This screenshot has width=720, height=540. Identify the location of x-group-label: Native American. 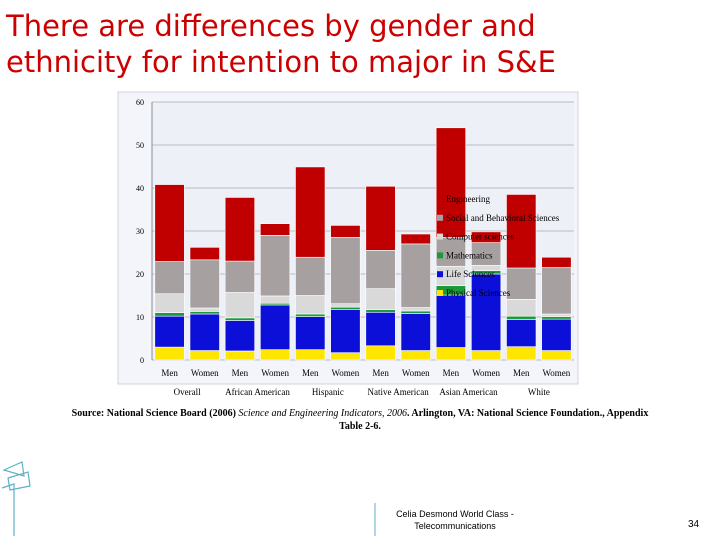
(399, 392).